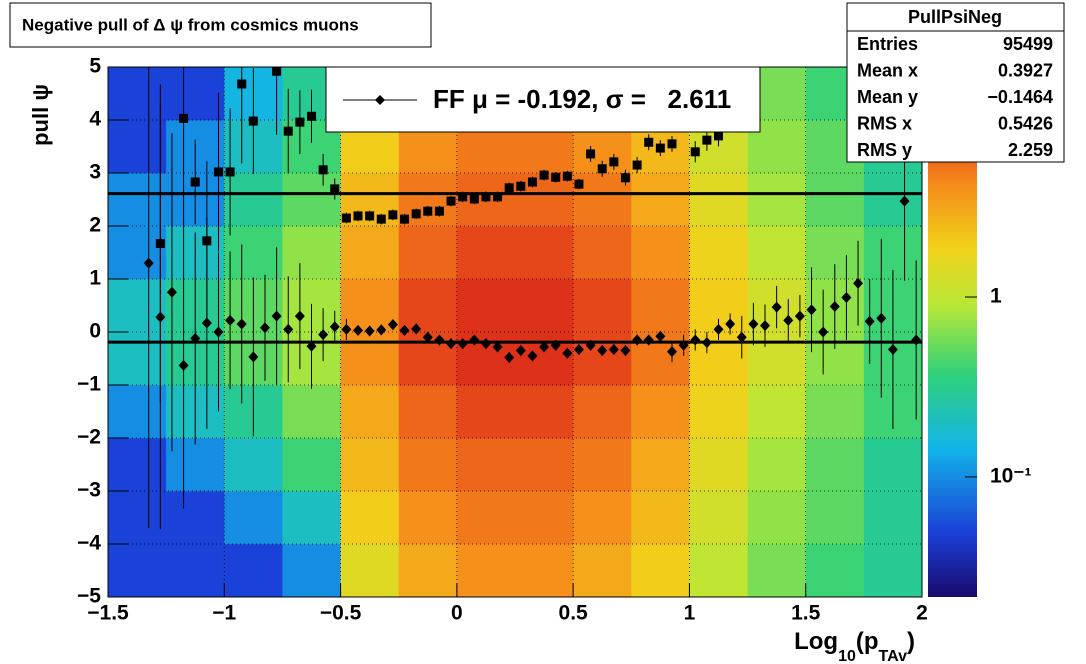 This screenshot has height=664, width=1086. What do you see at coordinates (887, 44) in the screenshot?
I see `stats-label: Entries` at bounding box center [887, 44].